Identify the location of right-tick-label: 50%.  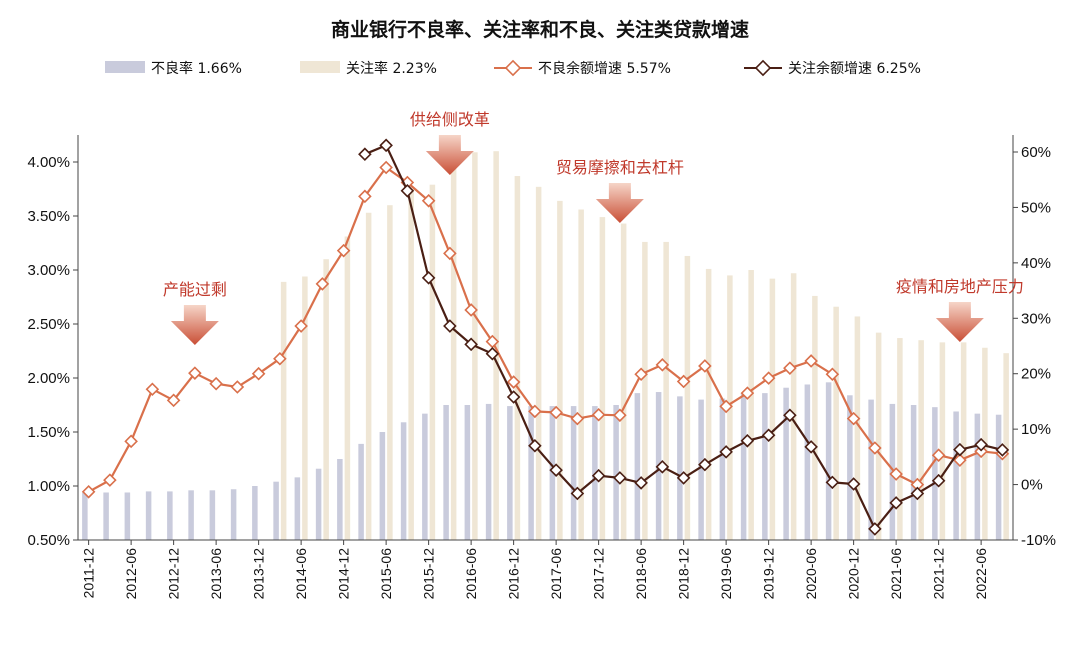
(1036, 207).